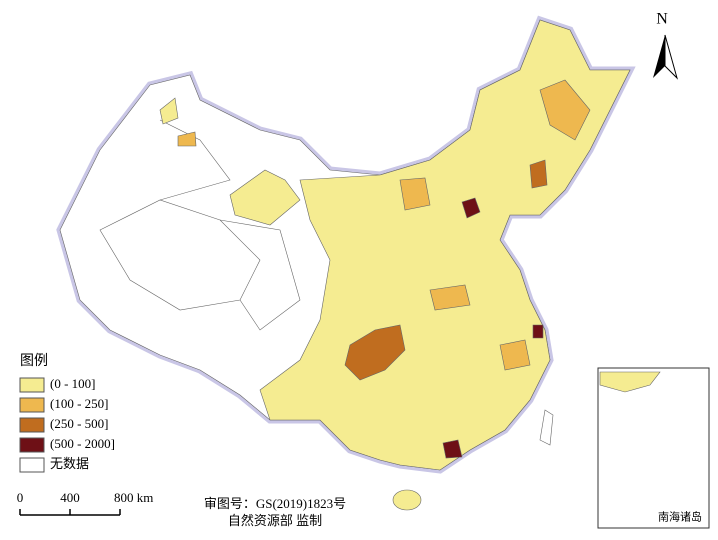 The image size is (718, 540). Describe the element at coordinates (275, 520) in the screenshot. I see `publisher-text: 自然资源部 监制` at that location.